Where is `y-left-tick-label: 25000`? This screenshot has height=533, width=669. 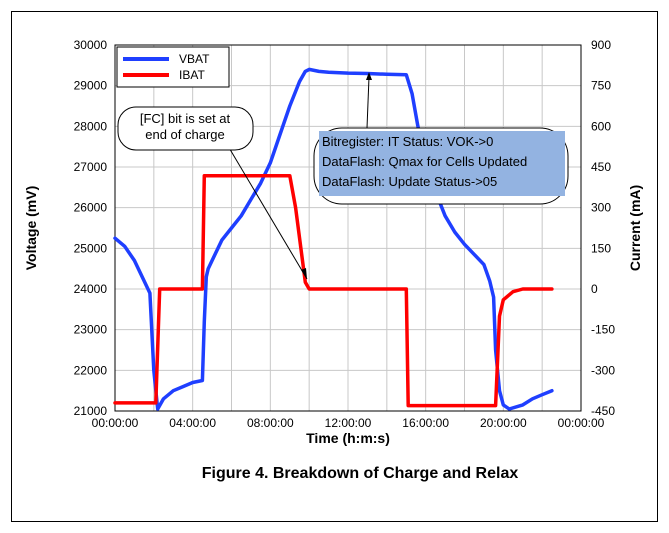 y-left-tick-label: 25000 is located at coordinates (91, 248).